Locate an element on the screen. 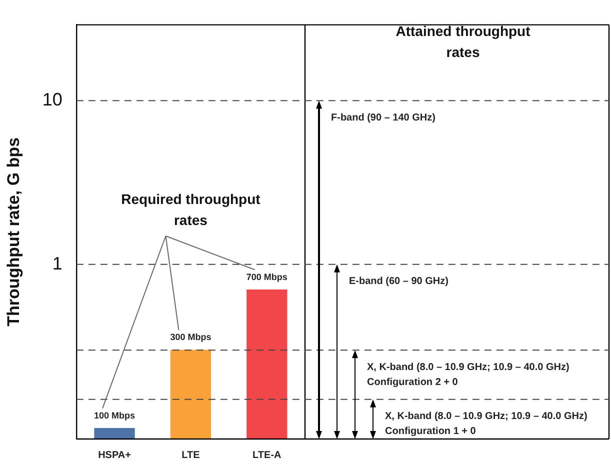 This screenshot has width=611, height=475. x-tick-label: LTE-A is located at coordinates (267, 455).